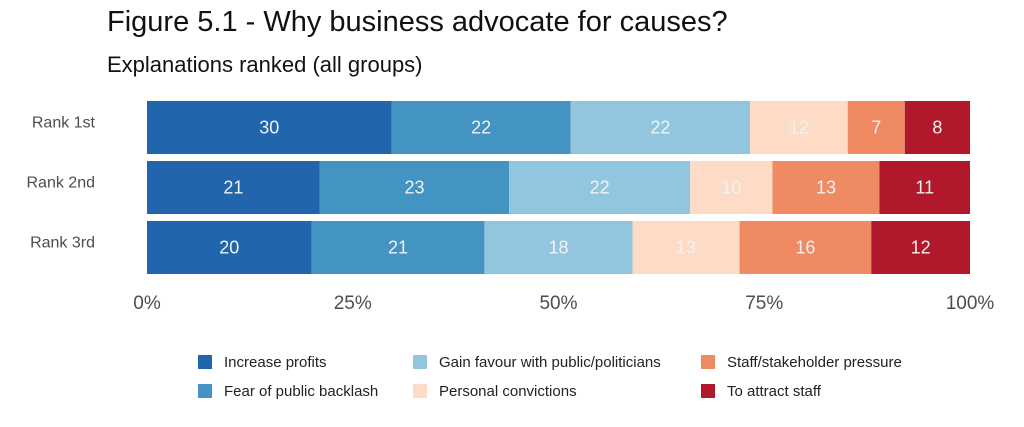 The height and width of the screenshot is (427, 1024). I want to click on data-label: 10, so click(731, 187).